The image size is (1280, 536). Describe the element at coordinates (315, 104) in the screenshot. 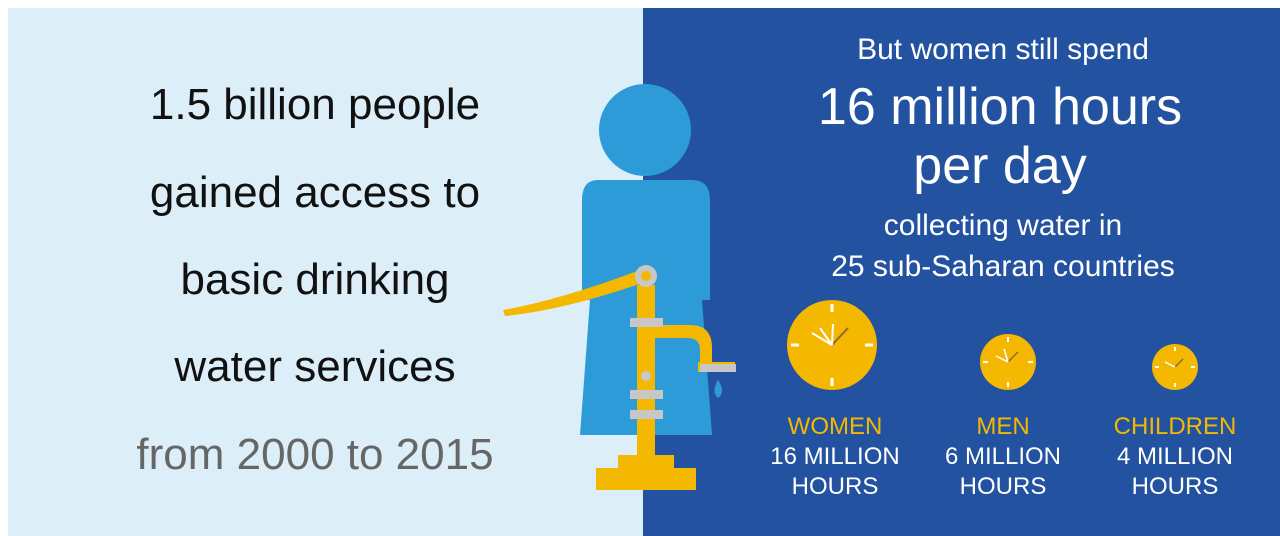

I see `left-text: 1.5 billion people` at that location.